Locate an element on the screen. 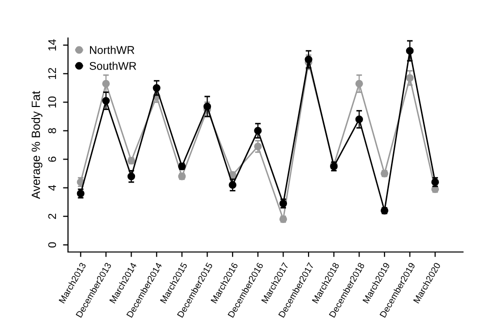 The image size is (500, 321). y-tick-label: 6 is located at coordinates (52, 159).